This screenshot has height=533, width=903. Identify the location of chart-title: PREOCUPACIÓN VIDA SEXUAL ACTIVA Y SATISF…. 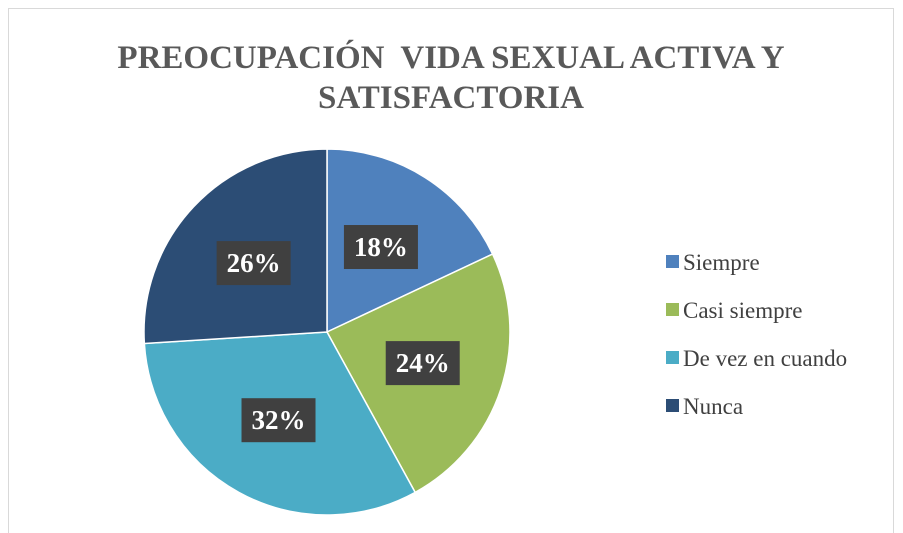
(455, 78).